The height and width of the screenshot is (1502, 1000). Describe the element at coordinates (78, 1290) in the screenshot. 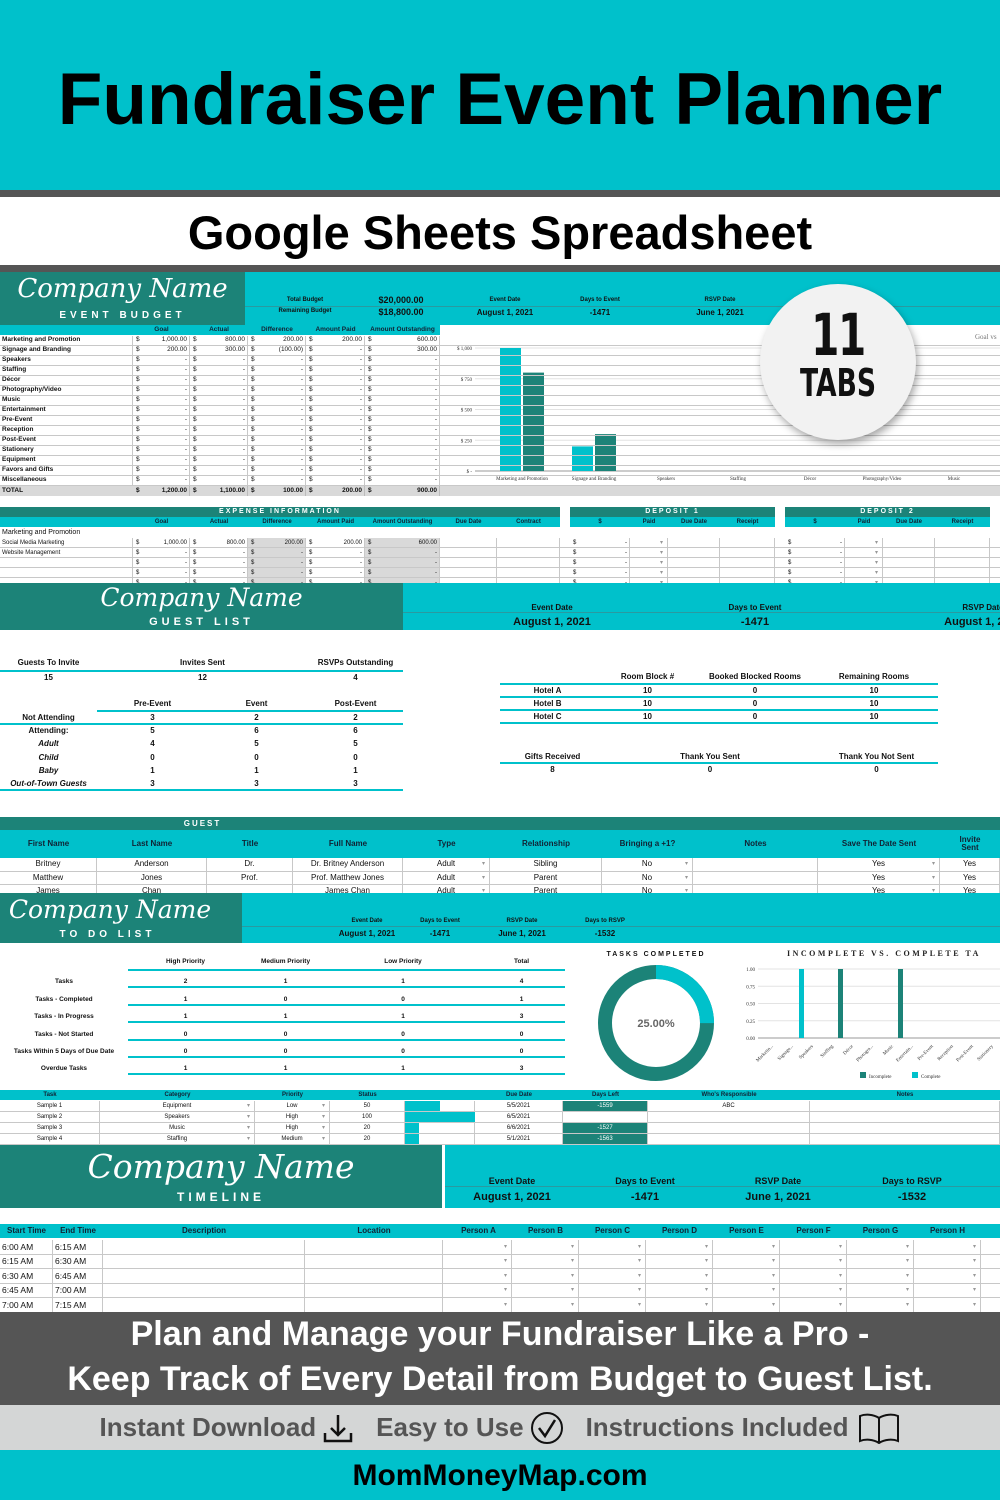

I see `table-cell: 7:00 AM` at that location.